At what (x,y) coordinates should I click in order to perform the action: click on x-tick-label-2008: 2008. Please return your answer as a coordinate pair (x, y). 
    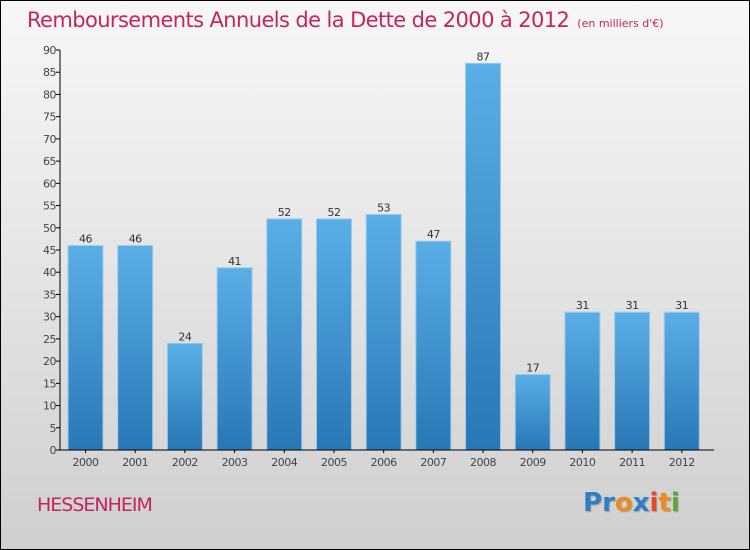
    Looking at the image, I should click on (483, 462).